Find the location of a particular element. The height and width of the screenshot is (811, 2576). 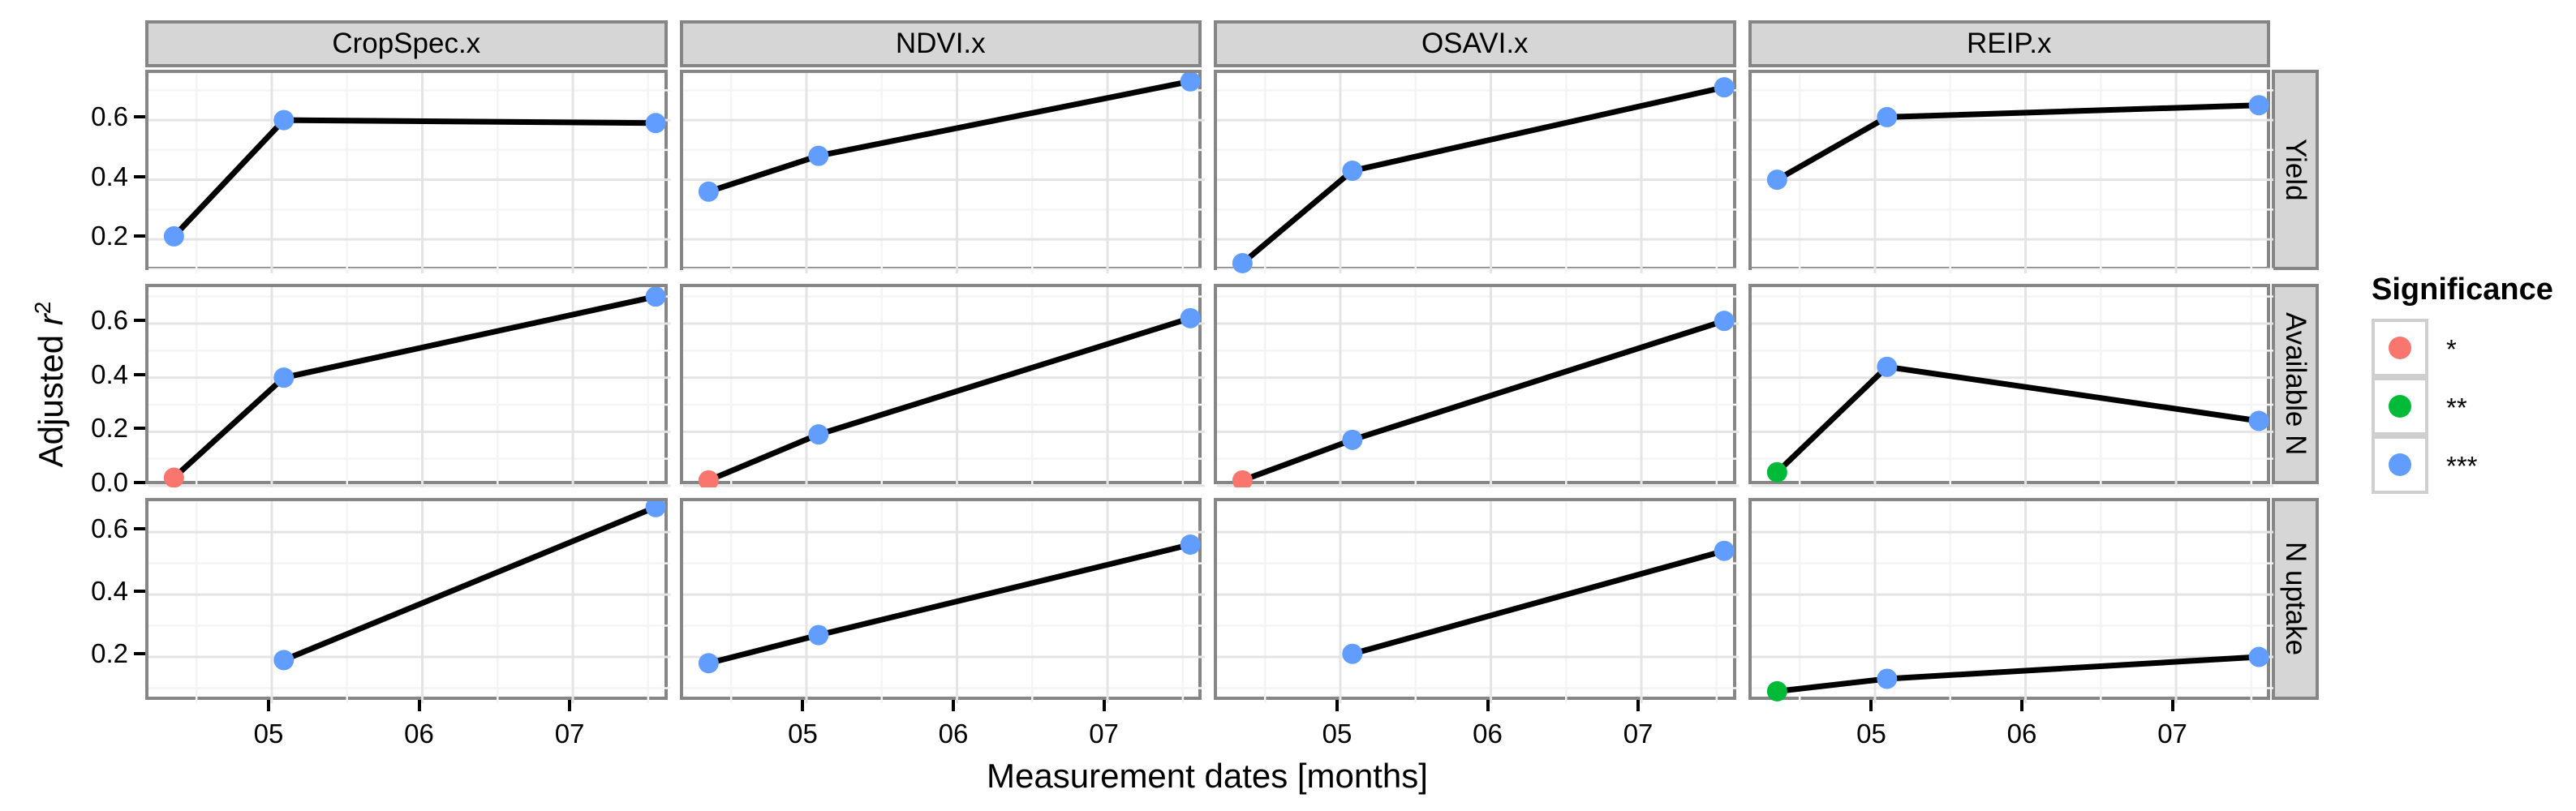

legend-item-label: * is located at coordinates (2451, 349).